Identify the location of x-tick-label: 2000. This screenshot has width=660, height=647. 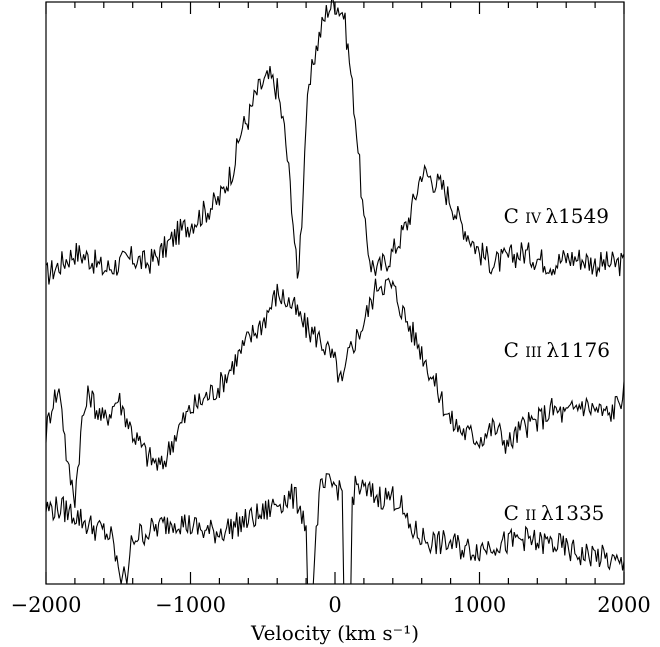
(623, 605).